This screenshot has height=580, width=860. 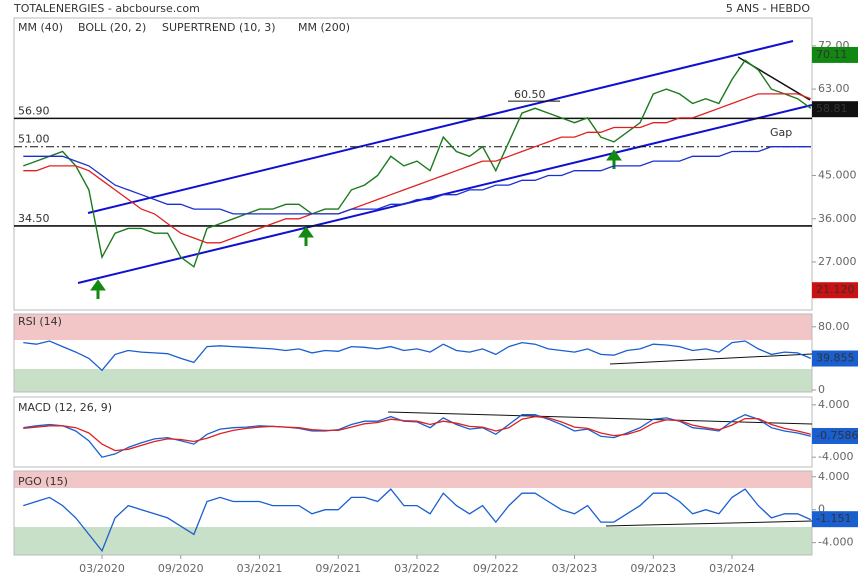 I want to click on y-tick-label: 80.00, so click(x=834, y=326).